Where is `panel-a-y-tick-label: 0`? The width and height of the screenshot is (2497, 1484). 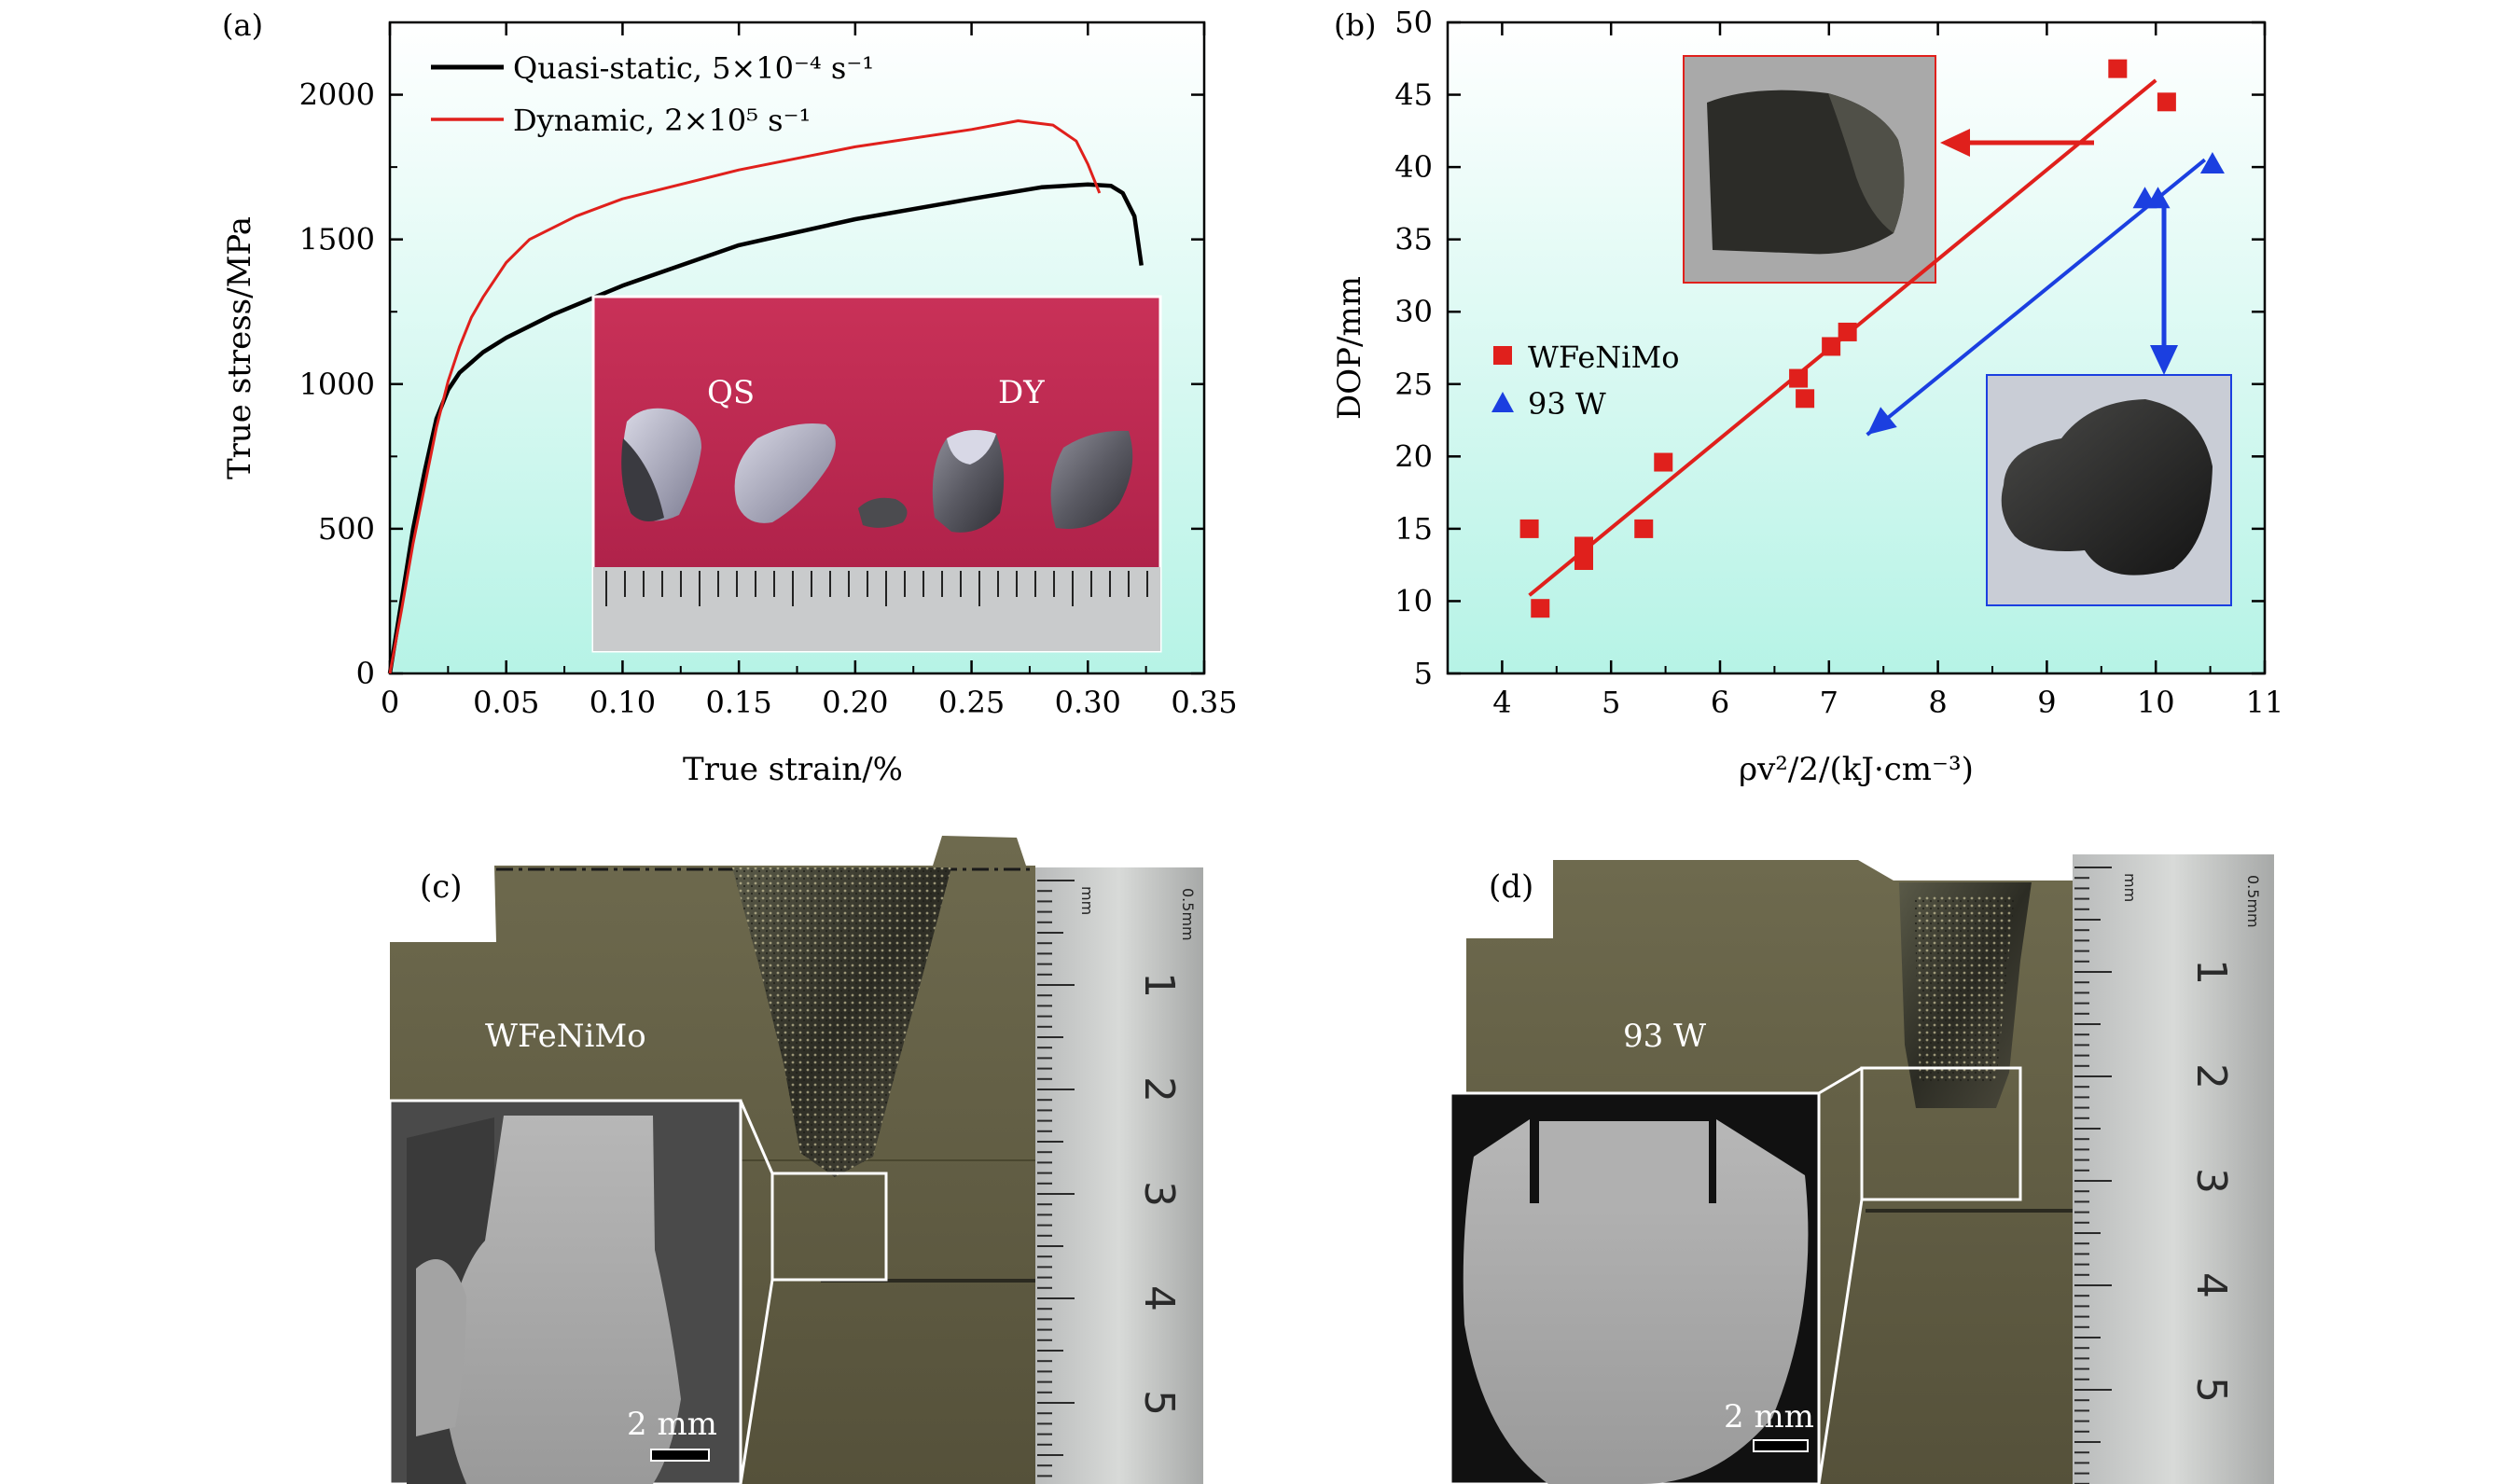 panel-a-y-tick-label: 0 is located at coordinates (365, 673).